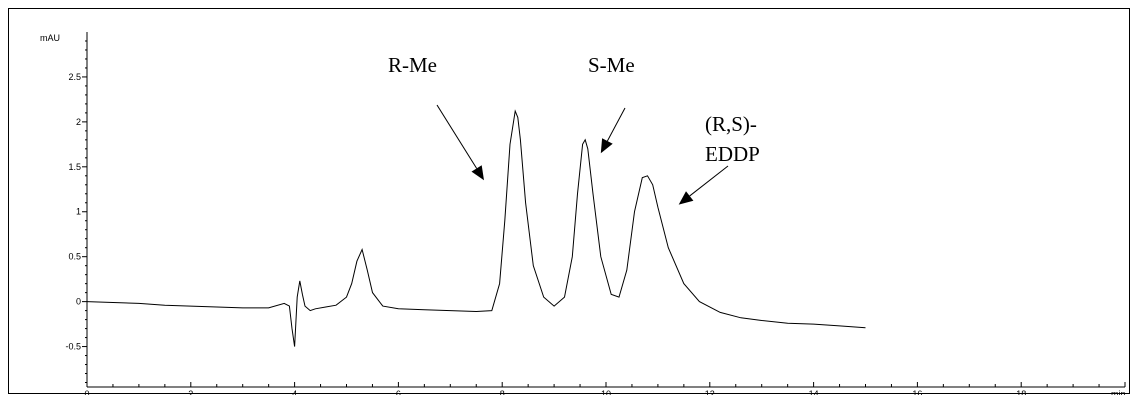 The width and height of the screenshot is (1136, 395). What do you see at coordinates (606, 392) in the screenshot?
I see `x-tick-label: 10` at bounding box center [606, 392].